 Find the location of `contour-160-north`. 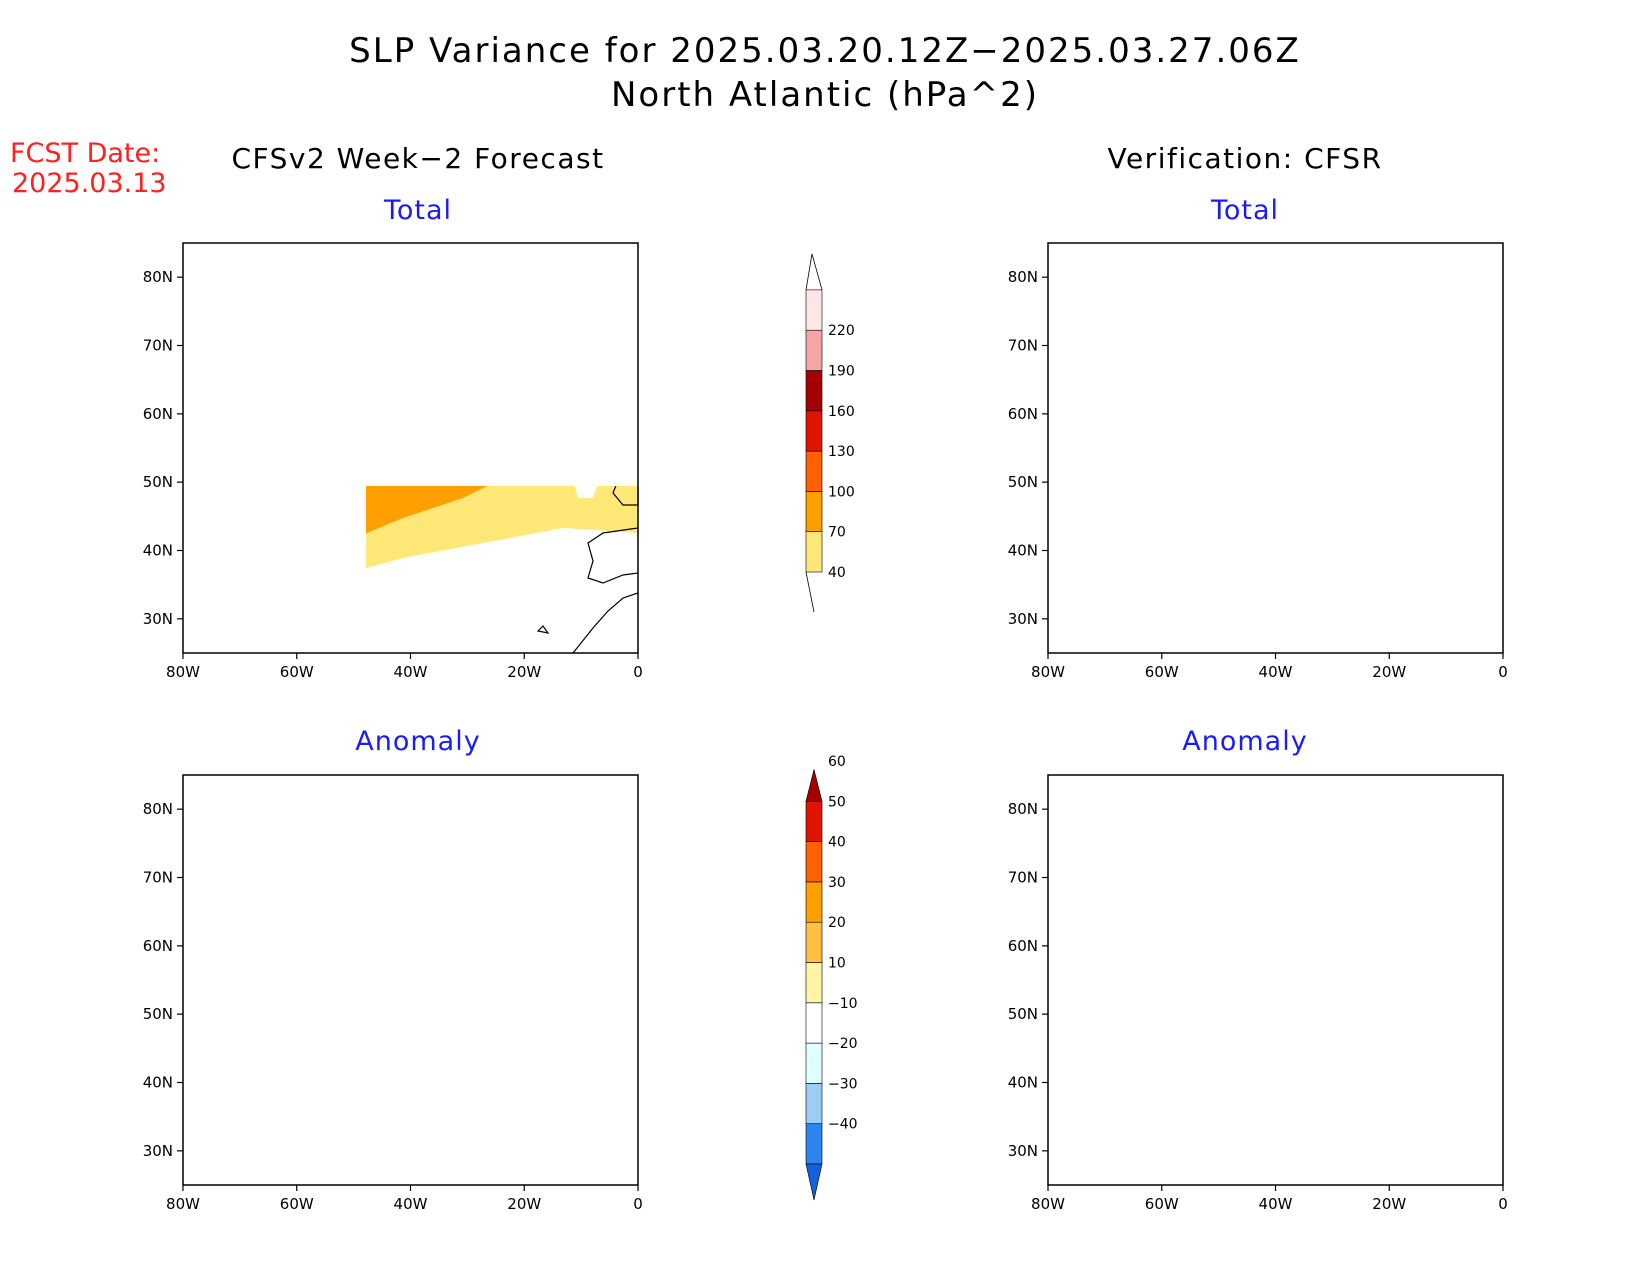

contour-160-north is located at coordinates (405, 313).